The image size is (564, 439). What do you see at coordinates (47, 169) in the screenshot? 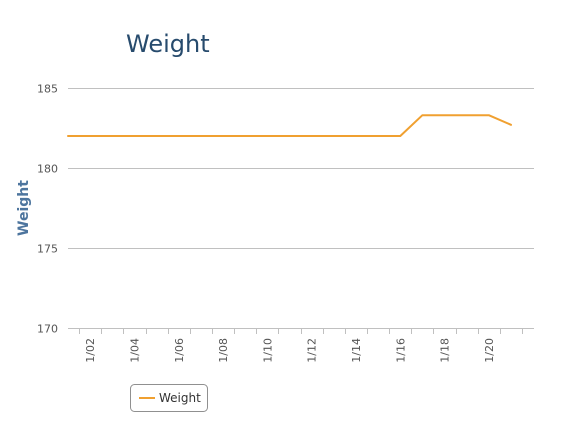
I see `y-tick-label-180: 180` at bounding box center [47, 169].